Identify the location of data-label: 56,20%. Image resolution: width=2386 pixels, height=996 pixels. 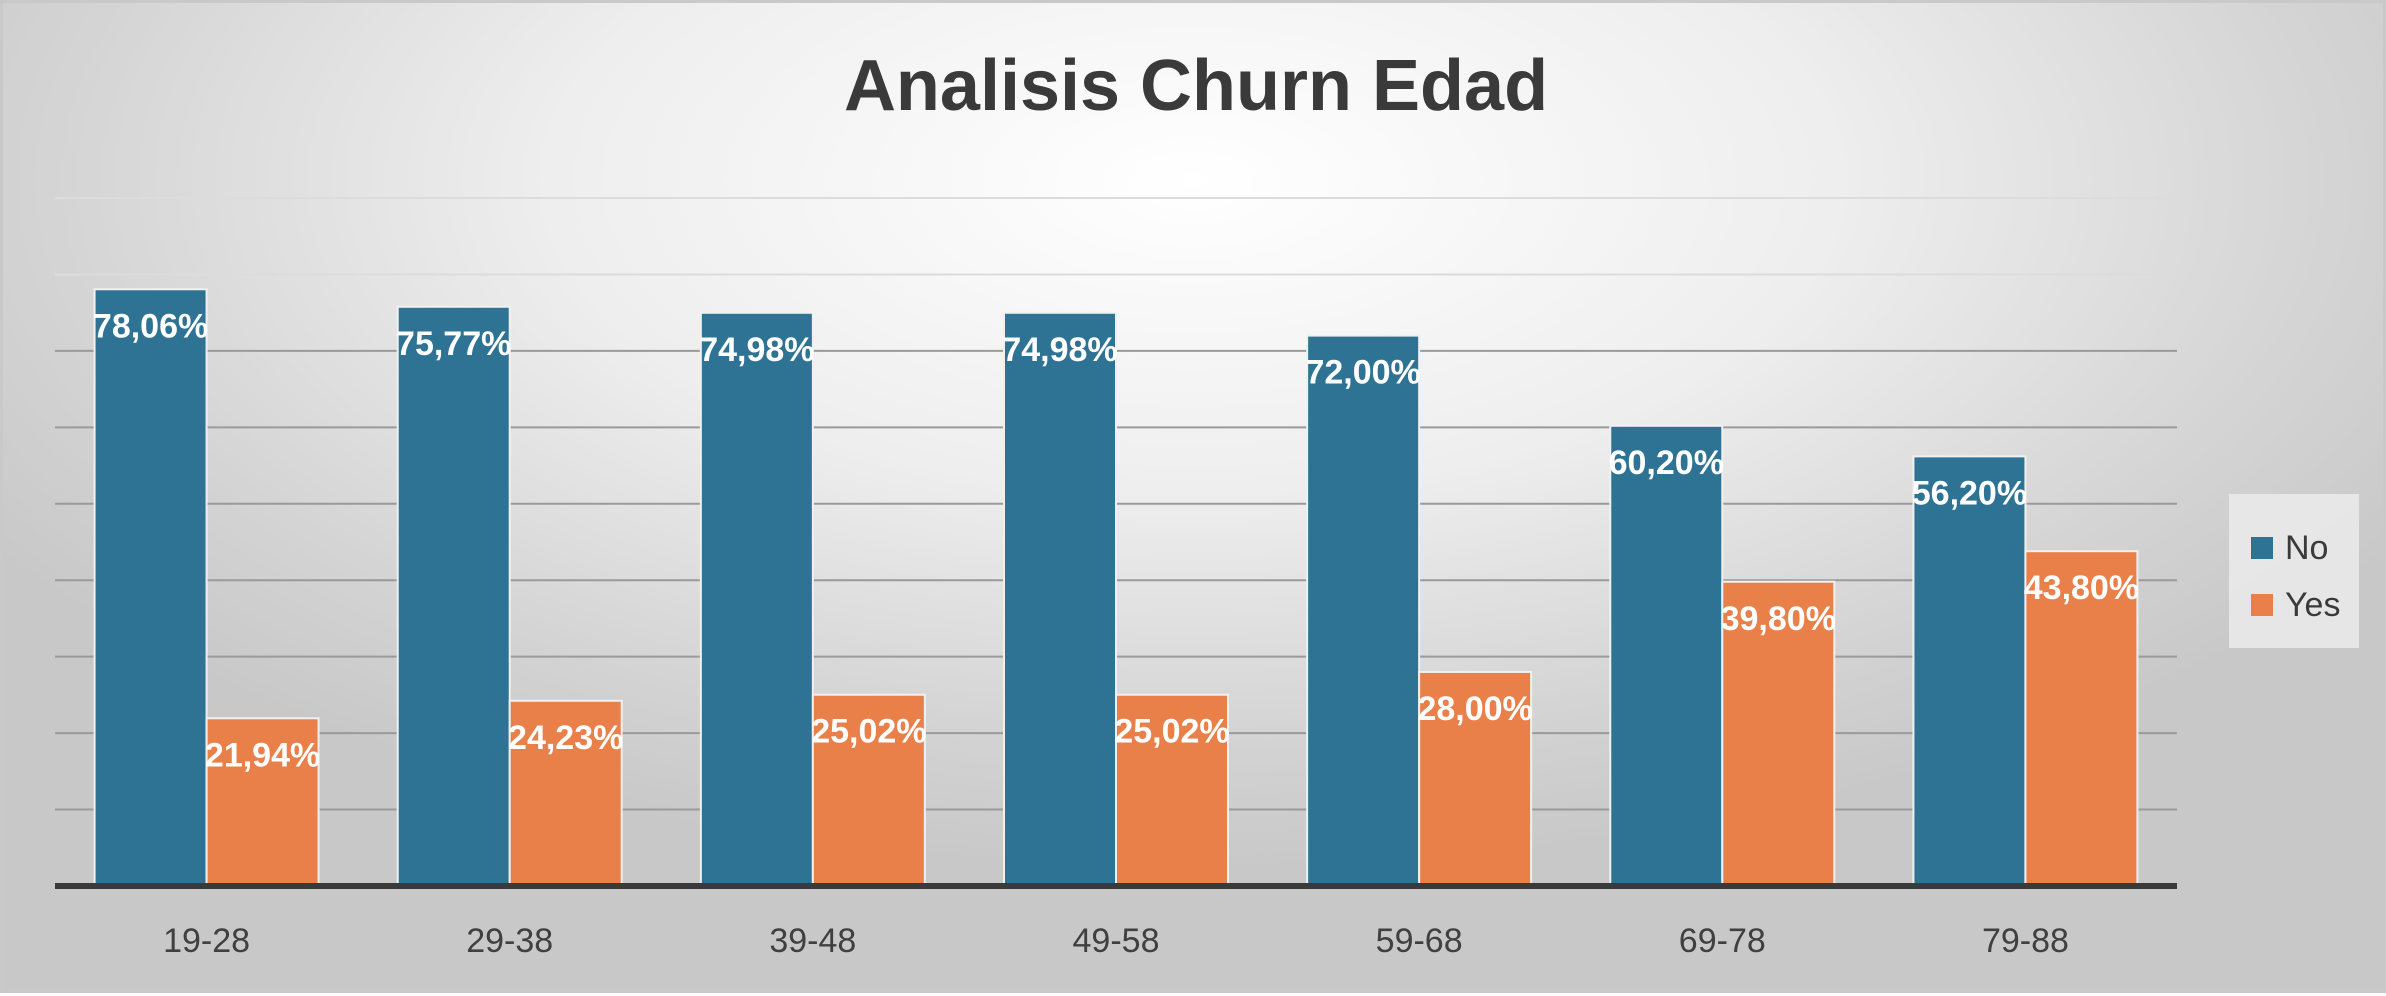
(1969, 493).